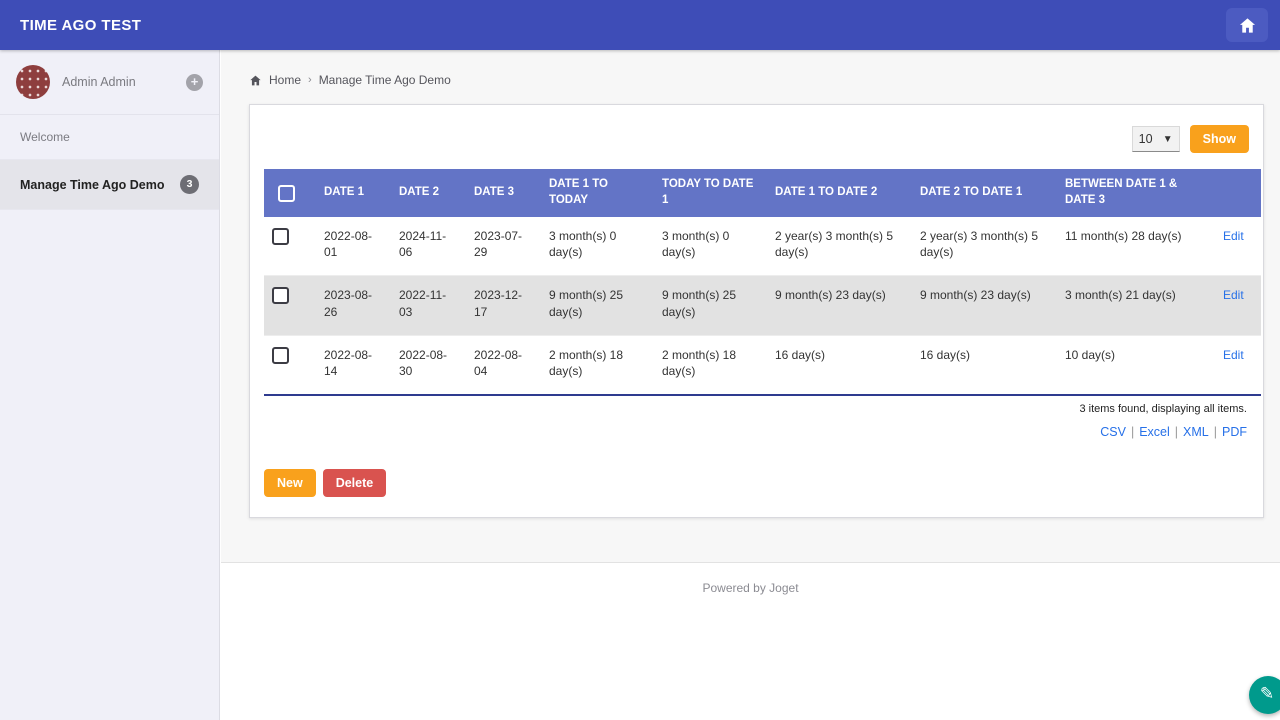  I want to click on new-button: New, so click(290, 483).